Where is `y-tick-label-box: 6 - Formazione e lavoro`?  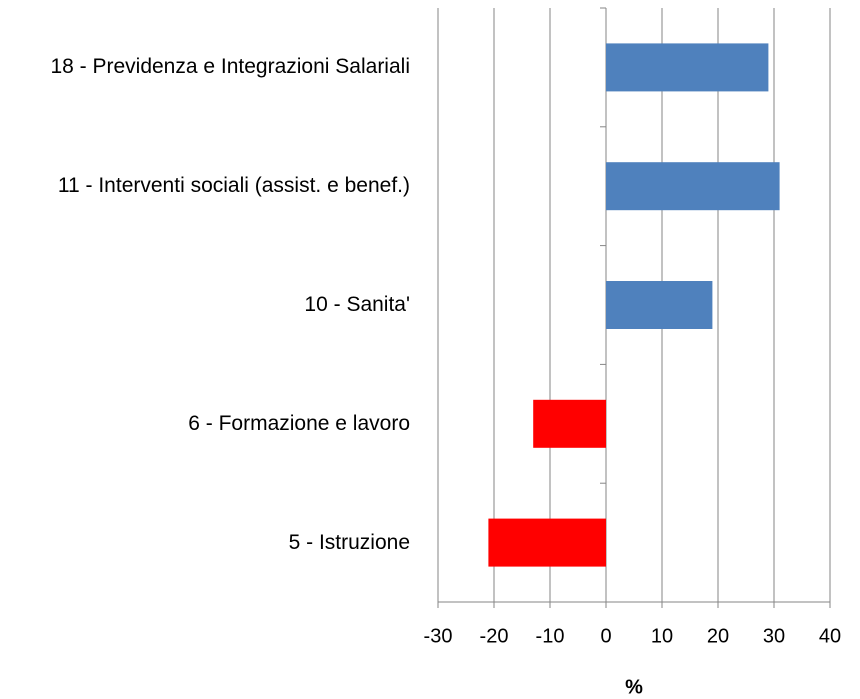
y-tick-label-box: 6 - Formazione e lavoro is located at coordinates (299, 424).